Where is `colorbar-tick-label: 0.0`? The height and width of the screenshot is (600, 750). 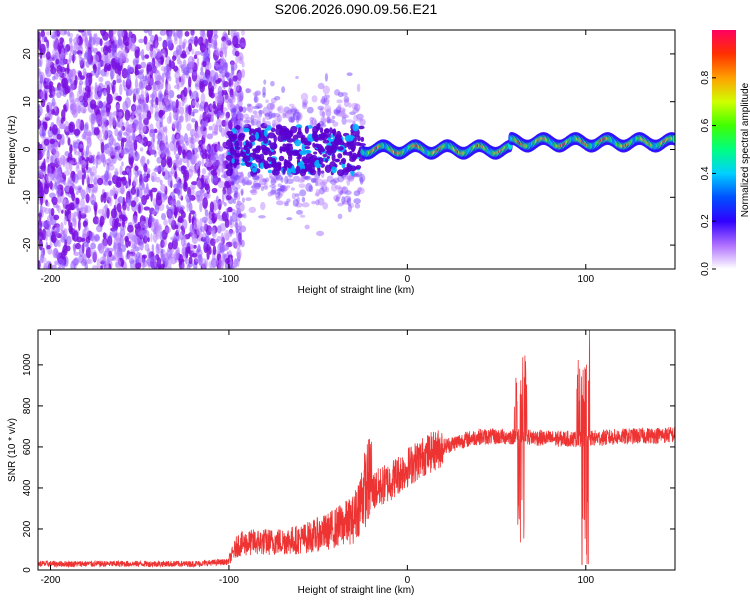 colorbar-tick-label: 0.0 is located at coordinates (705, 269).